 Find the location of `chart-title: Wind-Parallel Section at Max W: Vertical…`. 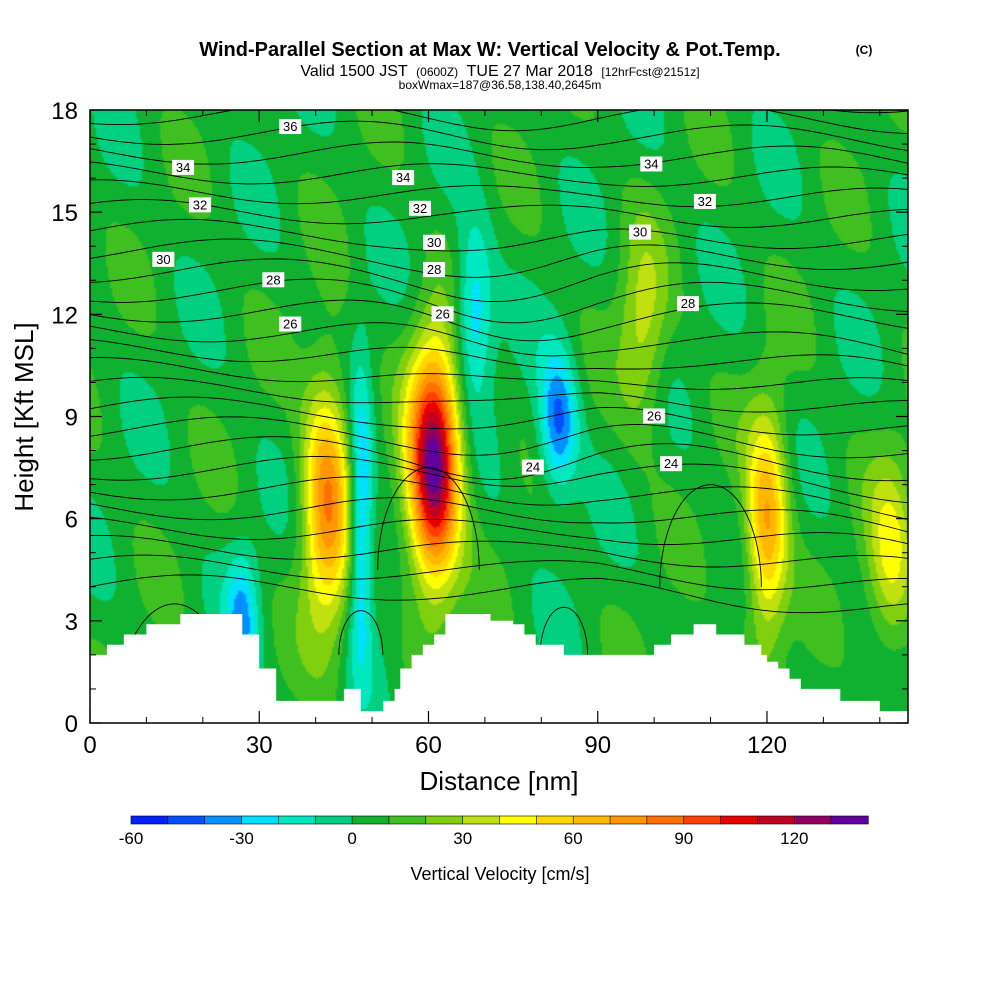

chart-title: Wind-Parallel Section at Max W: Vertical… is located at coordinates (489, 50).